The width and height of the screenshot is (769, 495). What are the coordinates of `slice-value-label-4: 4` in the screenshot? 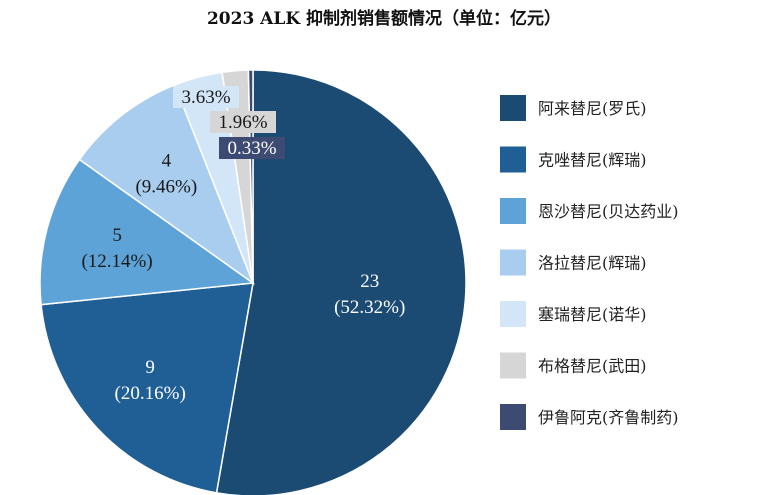 It's located at (167, 160).